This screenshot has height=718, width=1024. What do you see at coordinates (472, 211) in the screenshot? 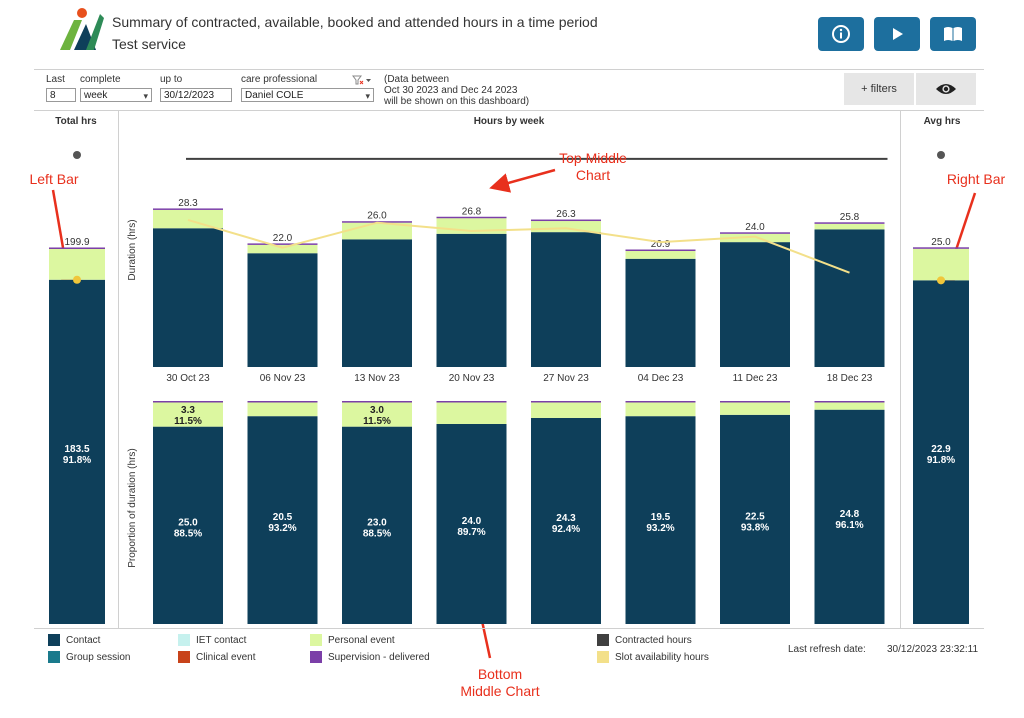
I see `weekly-total-label: 26.8` at bounding box center [472, 211].